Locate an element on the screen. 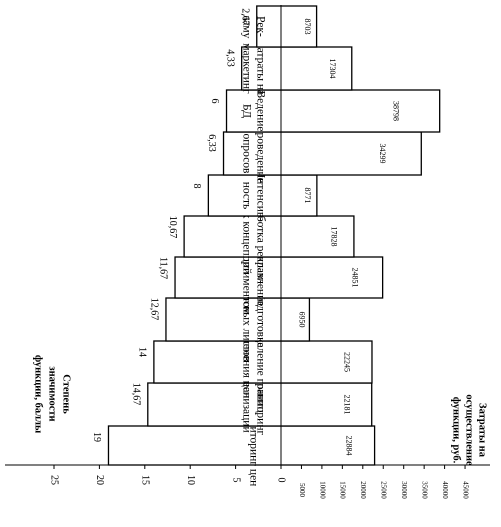 This screenshot has width=501, height=527. left-tick-label: 25 is located at coordinates (54, 480).